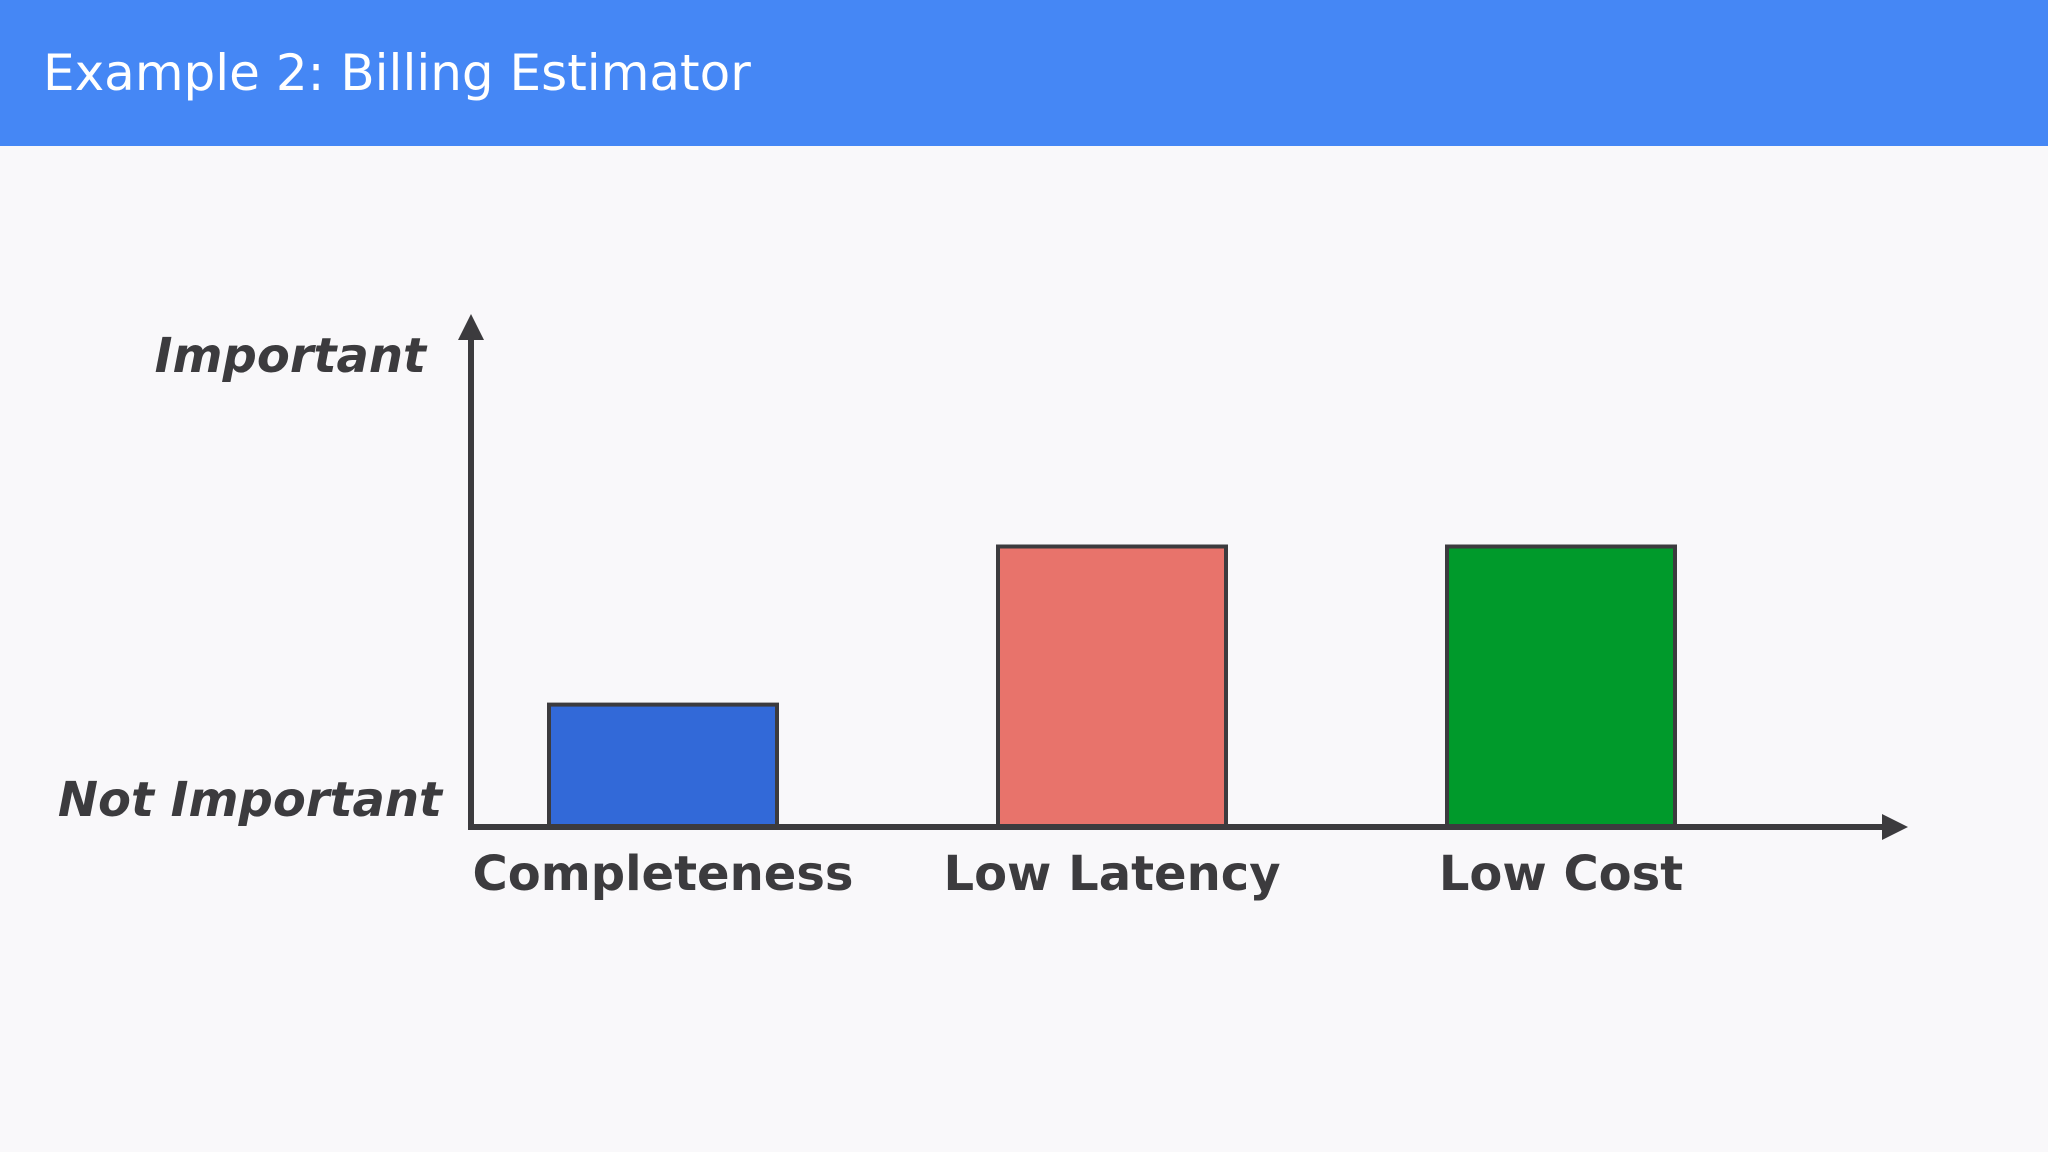  Describe the element at coordinates (251, 800) in the screenshot. I see `y-tick-label-low: Not Important` at that location.